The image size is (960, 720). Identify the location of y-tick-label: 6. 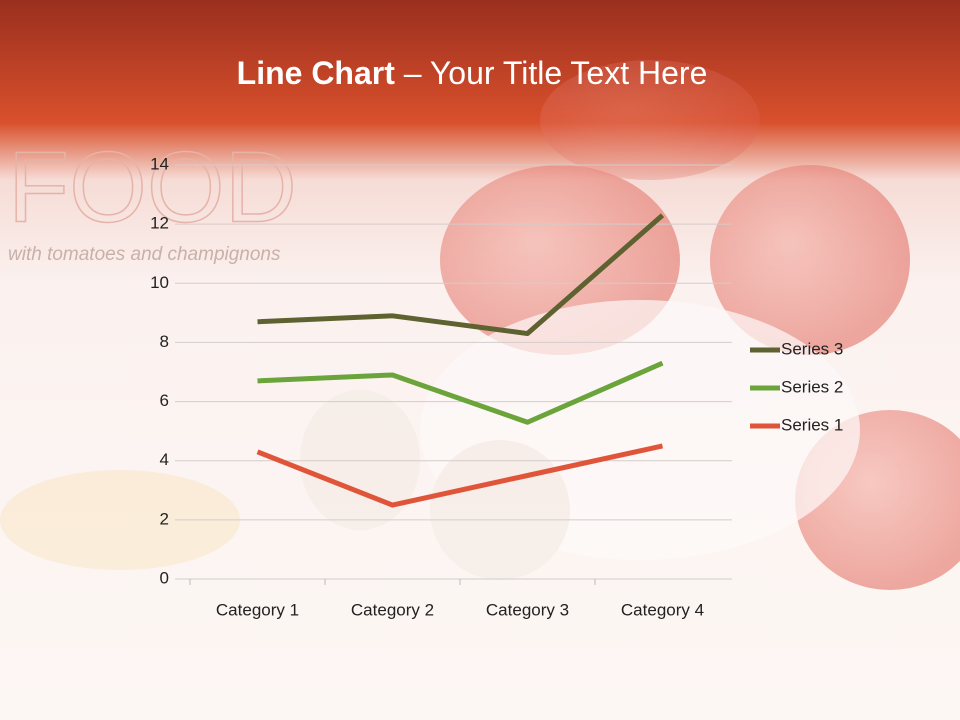
(164, 400).